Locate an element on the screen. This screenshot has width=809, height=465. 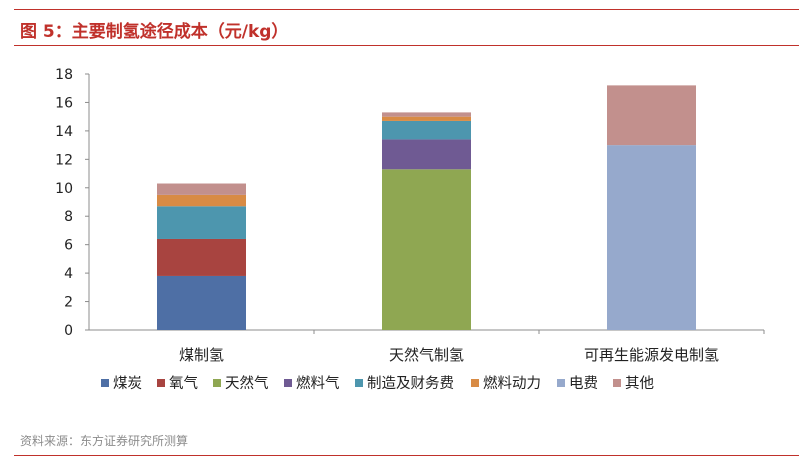
legend-label: 天然气 is located at coordinates (247, 383).